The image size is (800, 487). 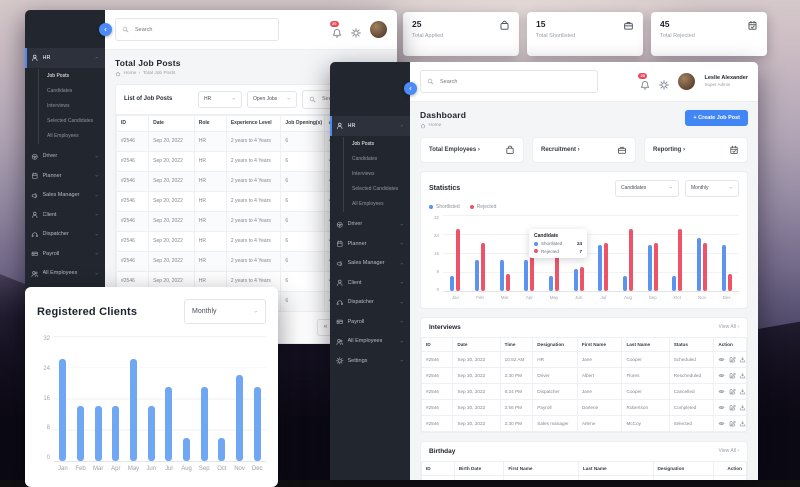 I want to click on candidates-filter-select: Candidates, so click(x=647, y=188).